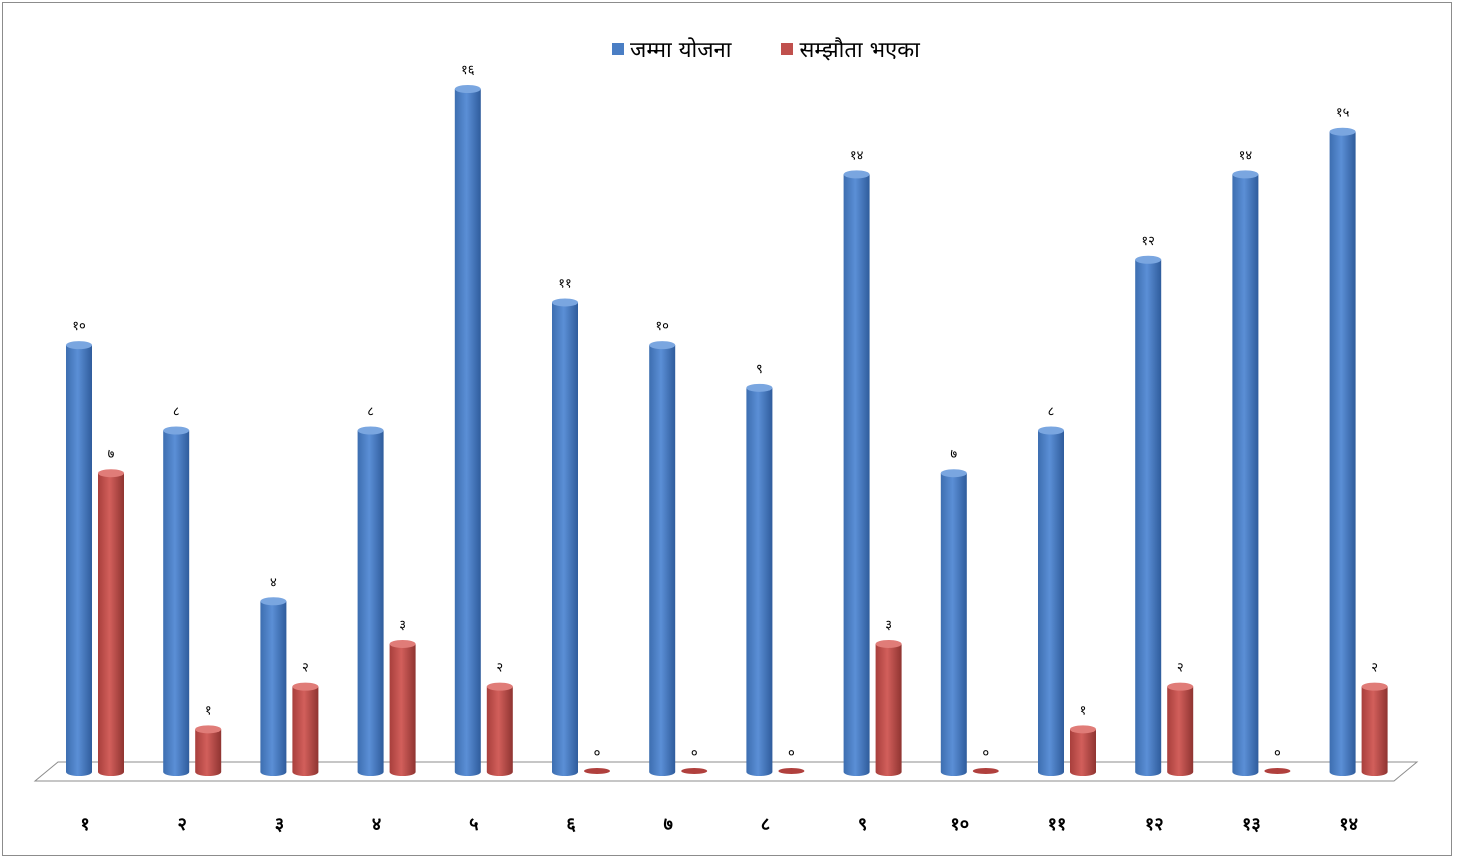 This screenshot has width=1473, height=859. Describe the element at coordinates (618, 49) in the screenshot. I see `legend-swatch-total` at that location.